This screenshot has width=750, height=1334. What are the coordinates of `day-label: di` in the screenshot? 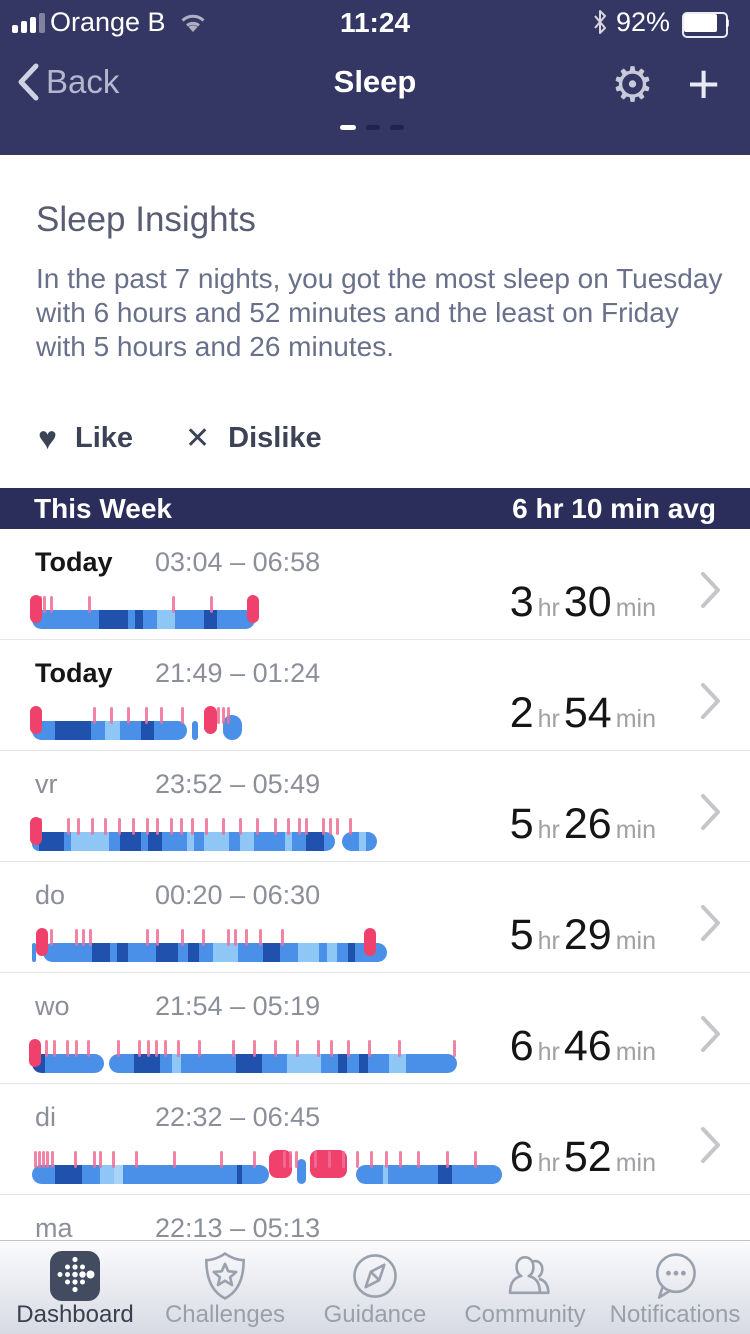 It's located at (46, 1117).